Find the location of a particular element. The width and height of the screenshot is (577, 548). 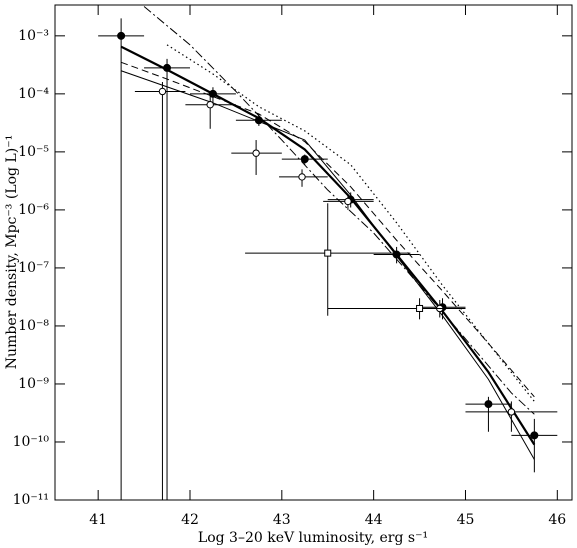

x-tick-label: 42 is located at coordinates (190, 520).